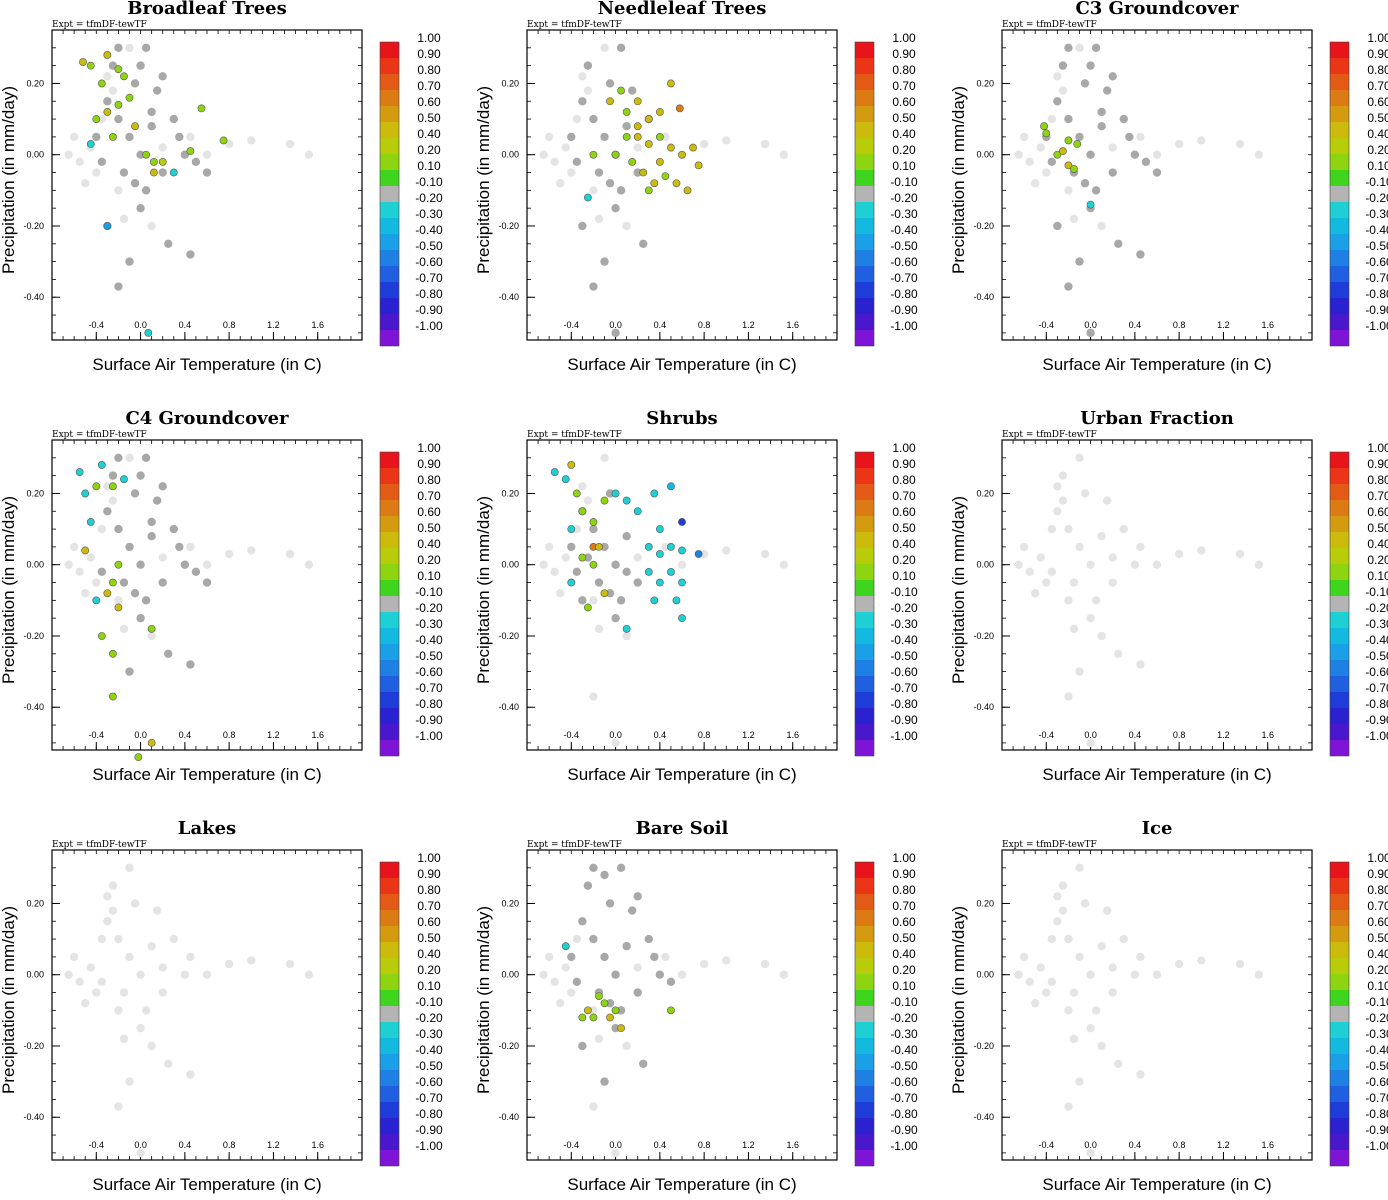  I want to click on colorbar-label: -0.70, so click(429, 278).